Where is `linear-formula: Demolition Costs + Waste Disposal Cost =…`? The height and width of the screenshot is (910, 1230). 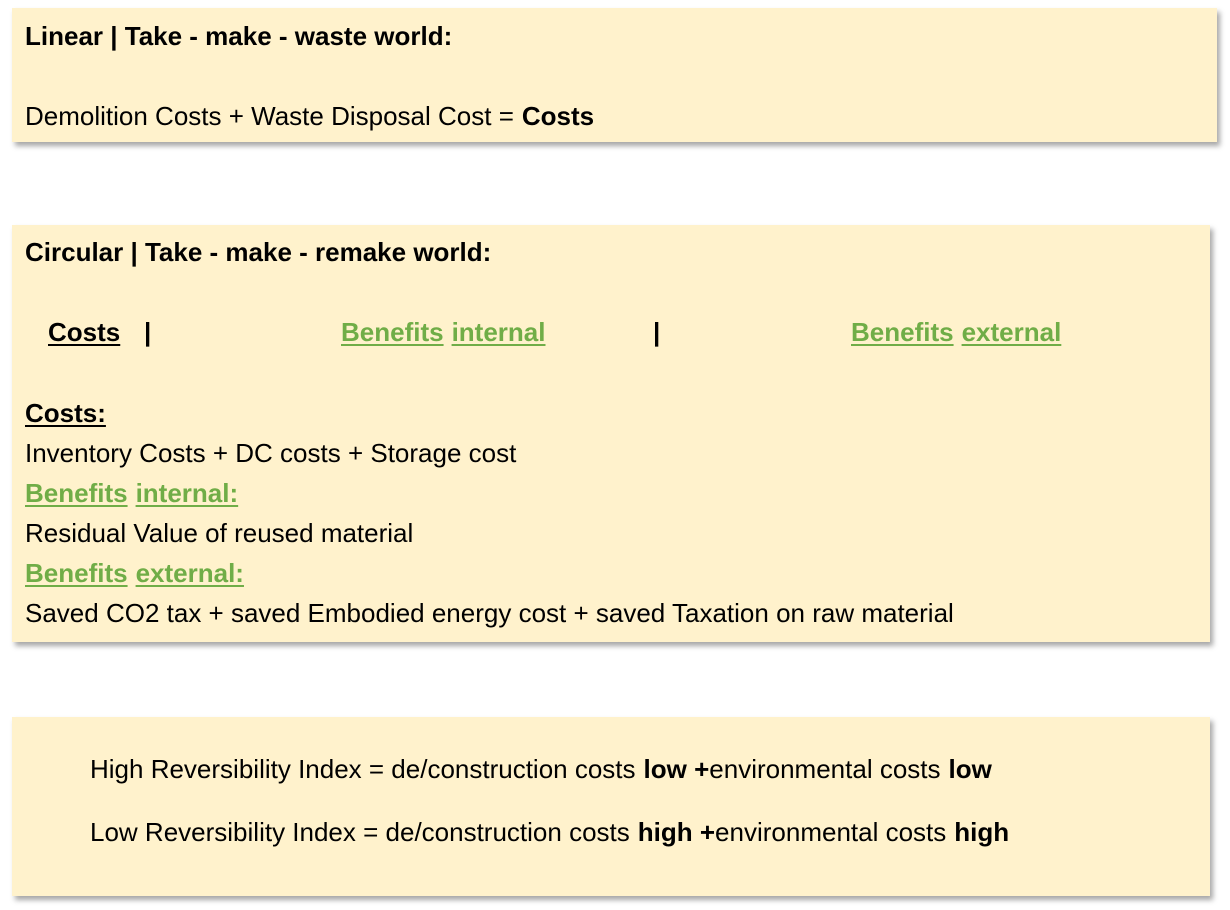 linear-formula: Demolition Costs + Waste Disposal Cost =… is located at coordinates (309, 116).